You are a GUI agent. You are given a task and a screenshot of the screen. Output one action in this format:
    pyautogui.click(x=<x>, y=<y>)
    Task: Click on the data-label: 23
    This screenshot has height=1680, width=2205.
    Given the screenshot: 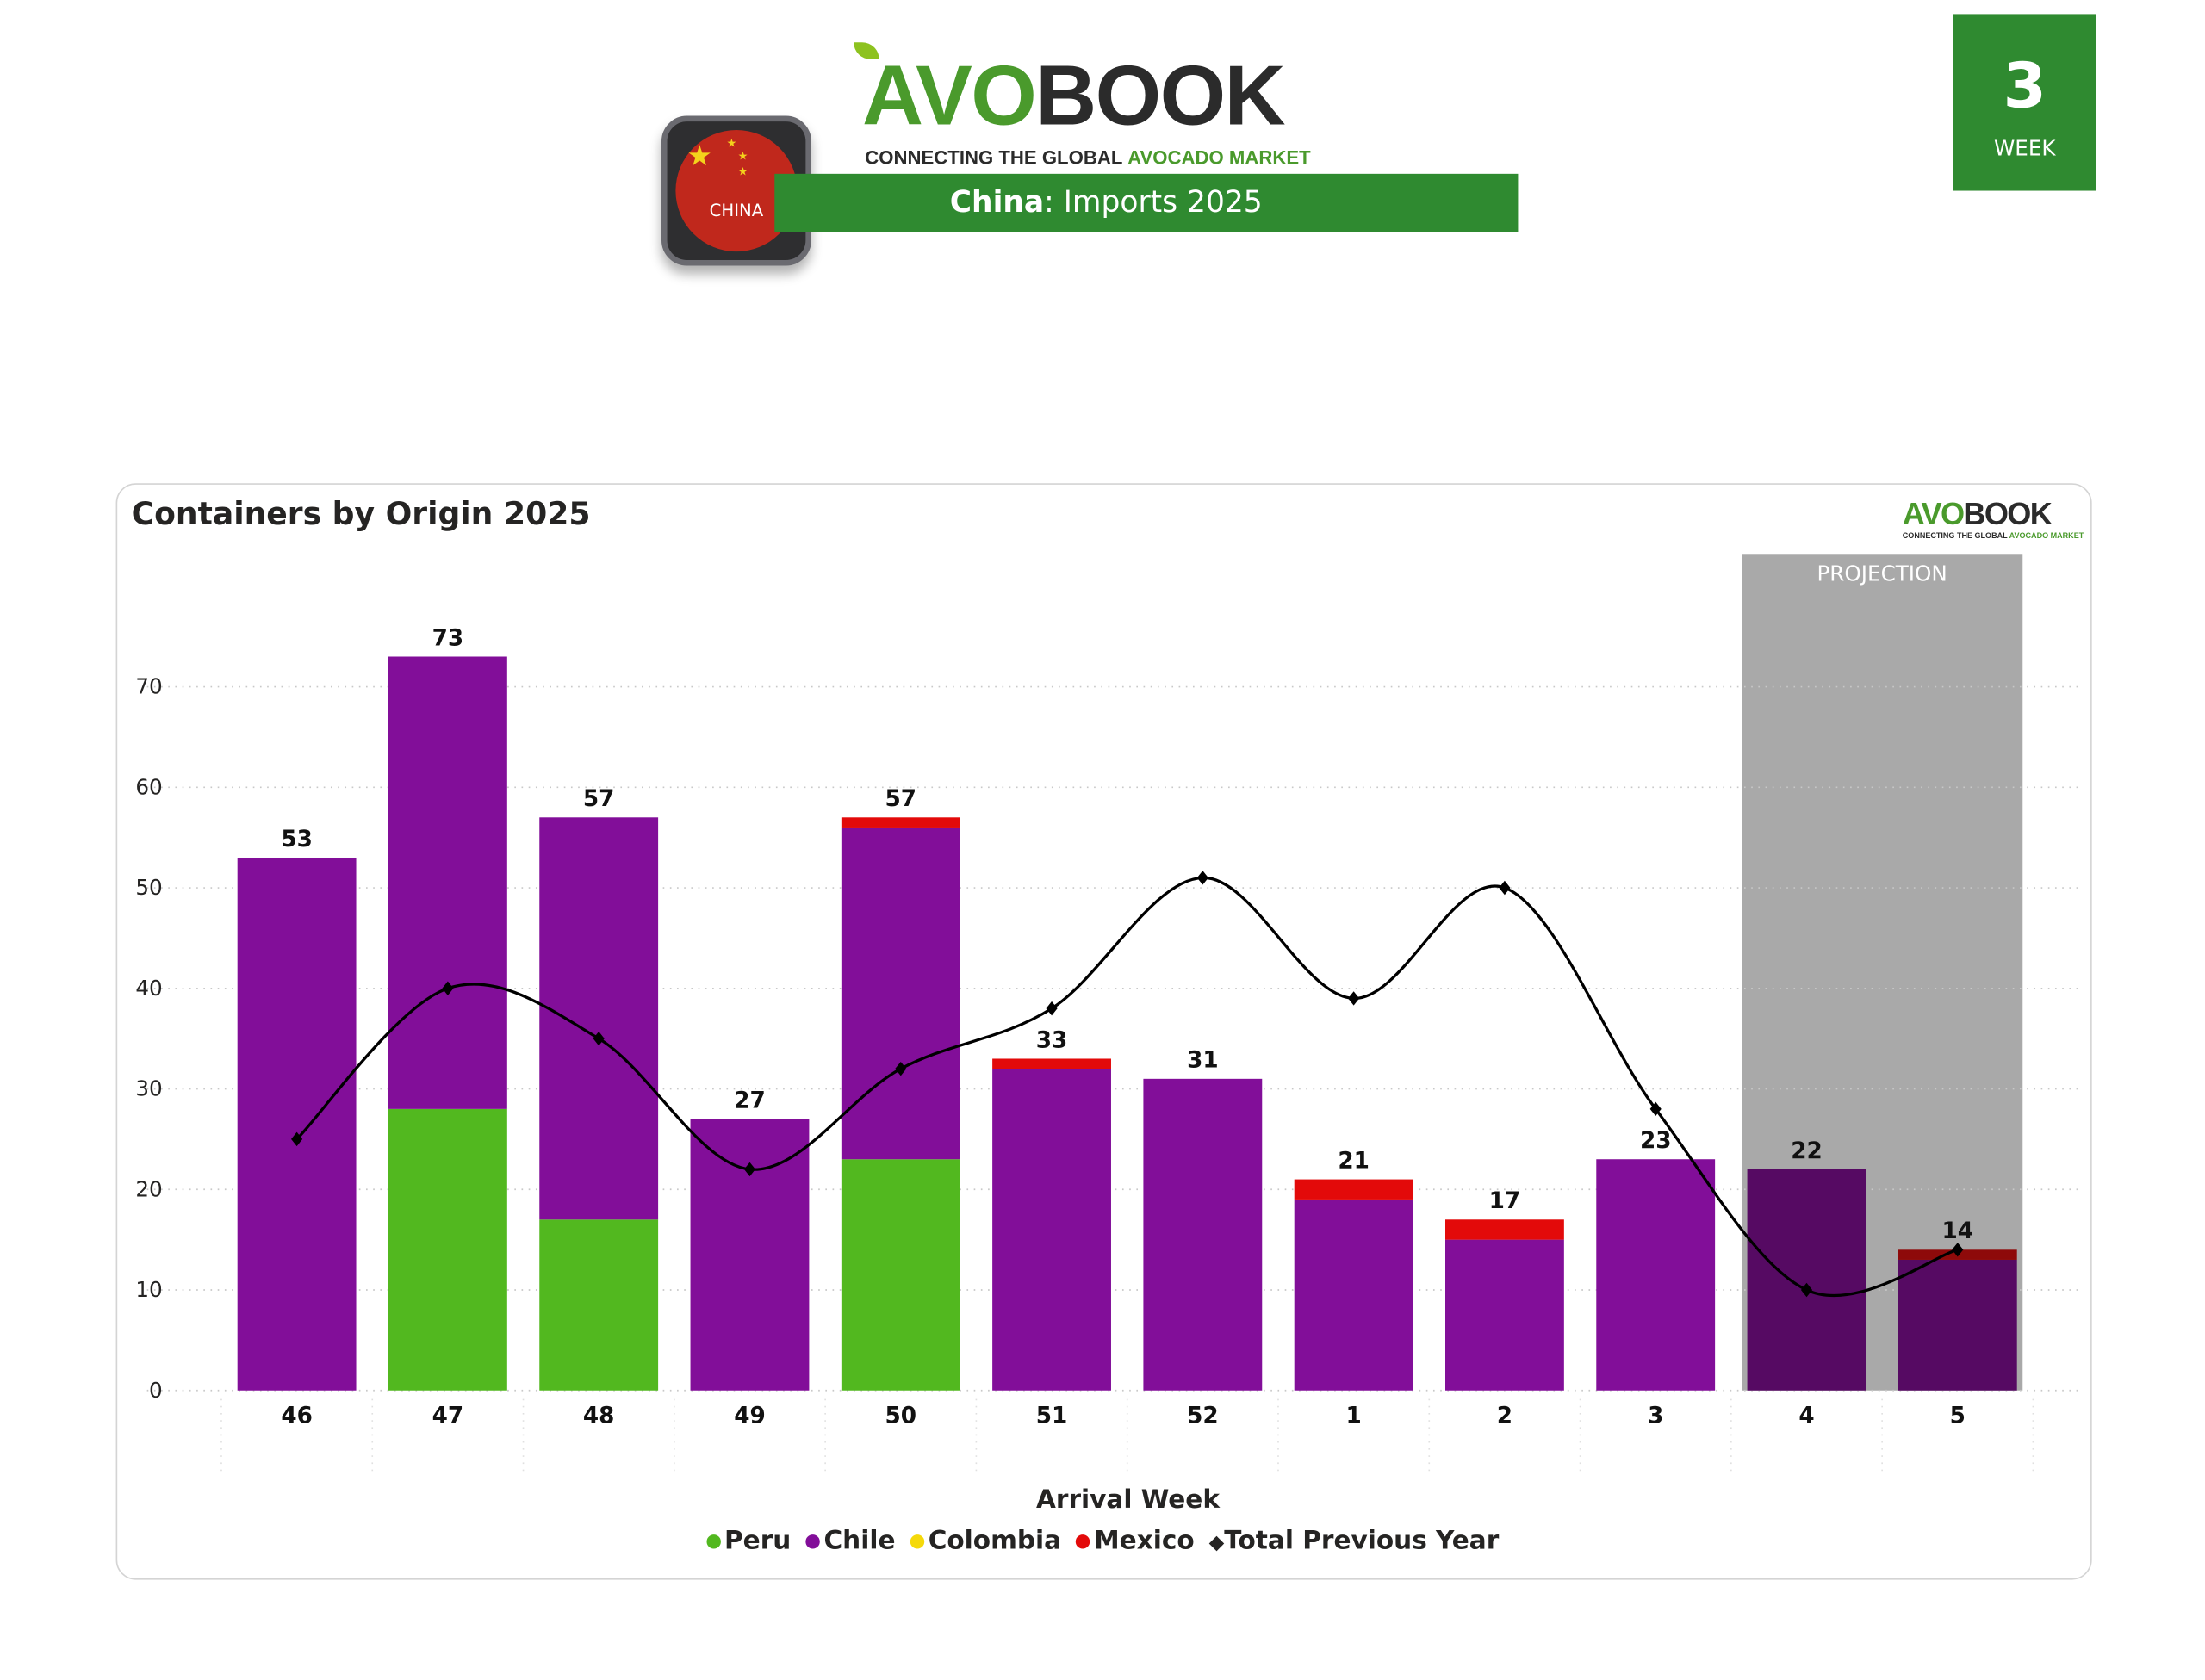 What is the action you would take?
    pyautogui.click(x=1656, y=1141)
    